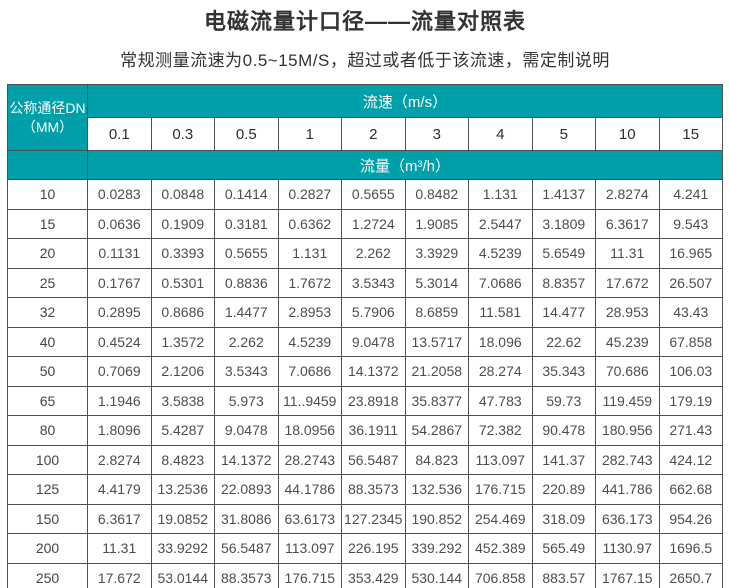 The height and width of the screenshot is (588, 730). What do you see at coordinates (563, 459) in the screenshot?
I see `flow-value-cell: 141.37` at bounding box center [563, 459].